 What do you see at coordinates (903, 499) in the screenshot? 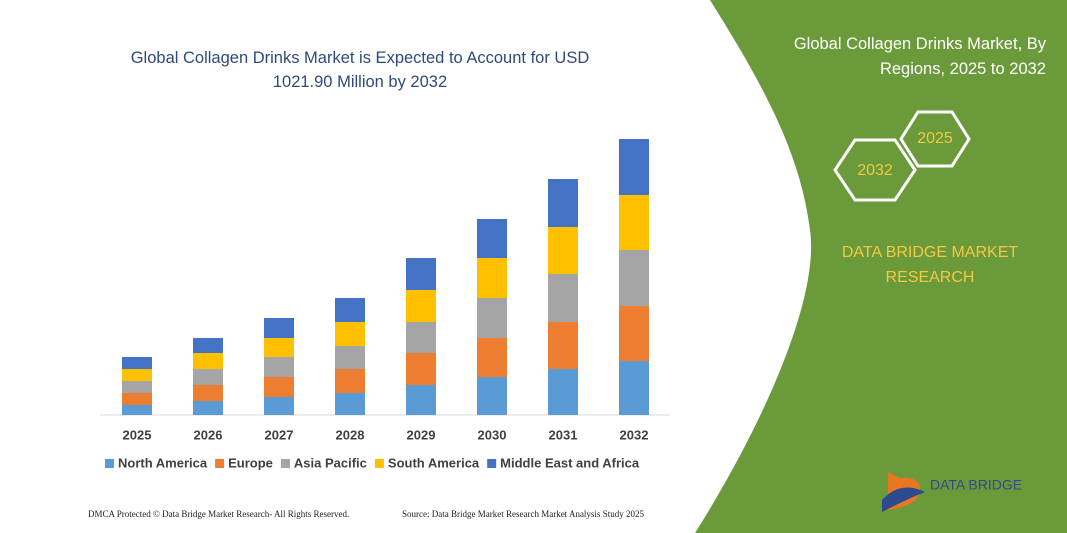
I see `logo-icon` at bounding box center [903, 499].